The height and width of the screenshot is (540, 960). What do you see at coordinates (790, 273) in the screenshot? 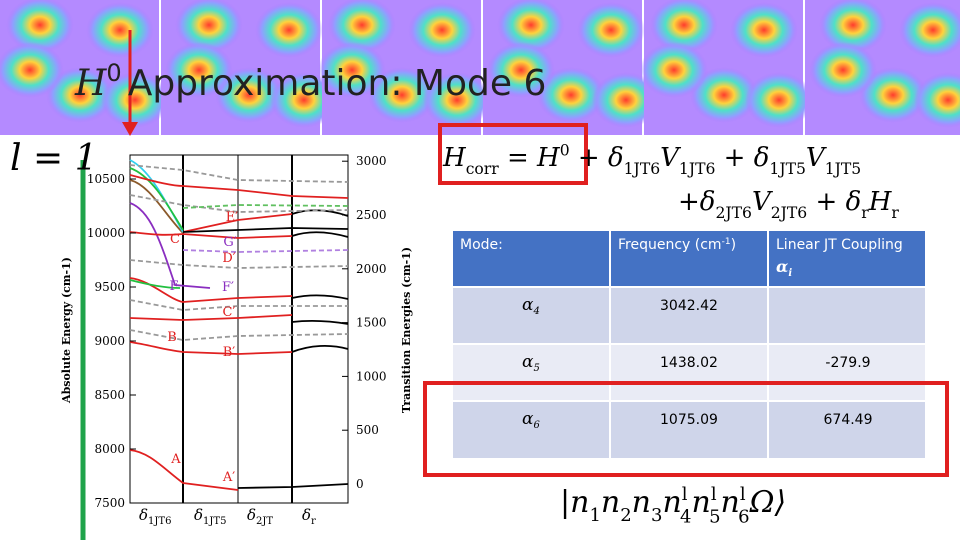
I see `subscript: i` at bounding box center [790, 273].